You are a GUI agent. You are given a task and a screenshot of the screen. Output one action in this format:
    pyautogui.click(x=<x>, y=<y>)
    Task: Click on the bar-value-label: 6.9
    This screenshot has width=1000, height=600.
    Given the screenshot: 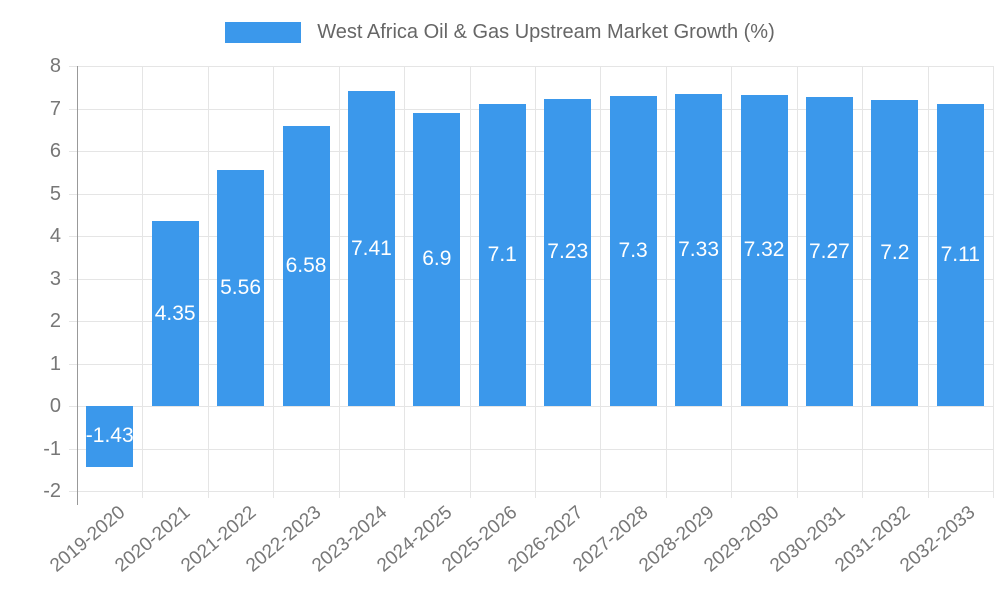 What is the action you would take?
    pyautogui.click(x=437, y=259)
    